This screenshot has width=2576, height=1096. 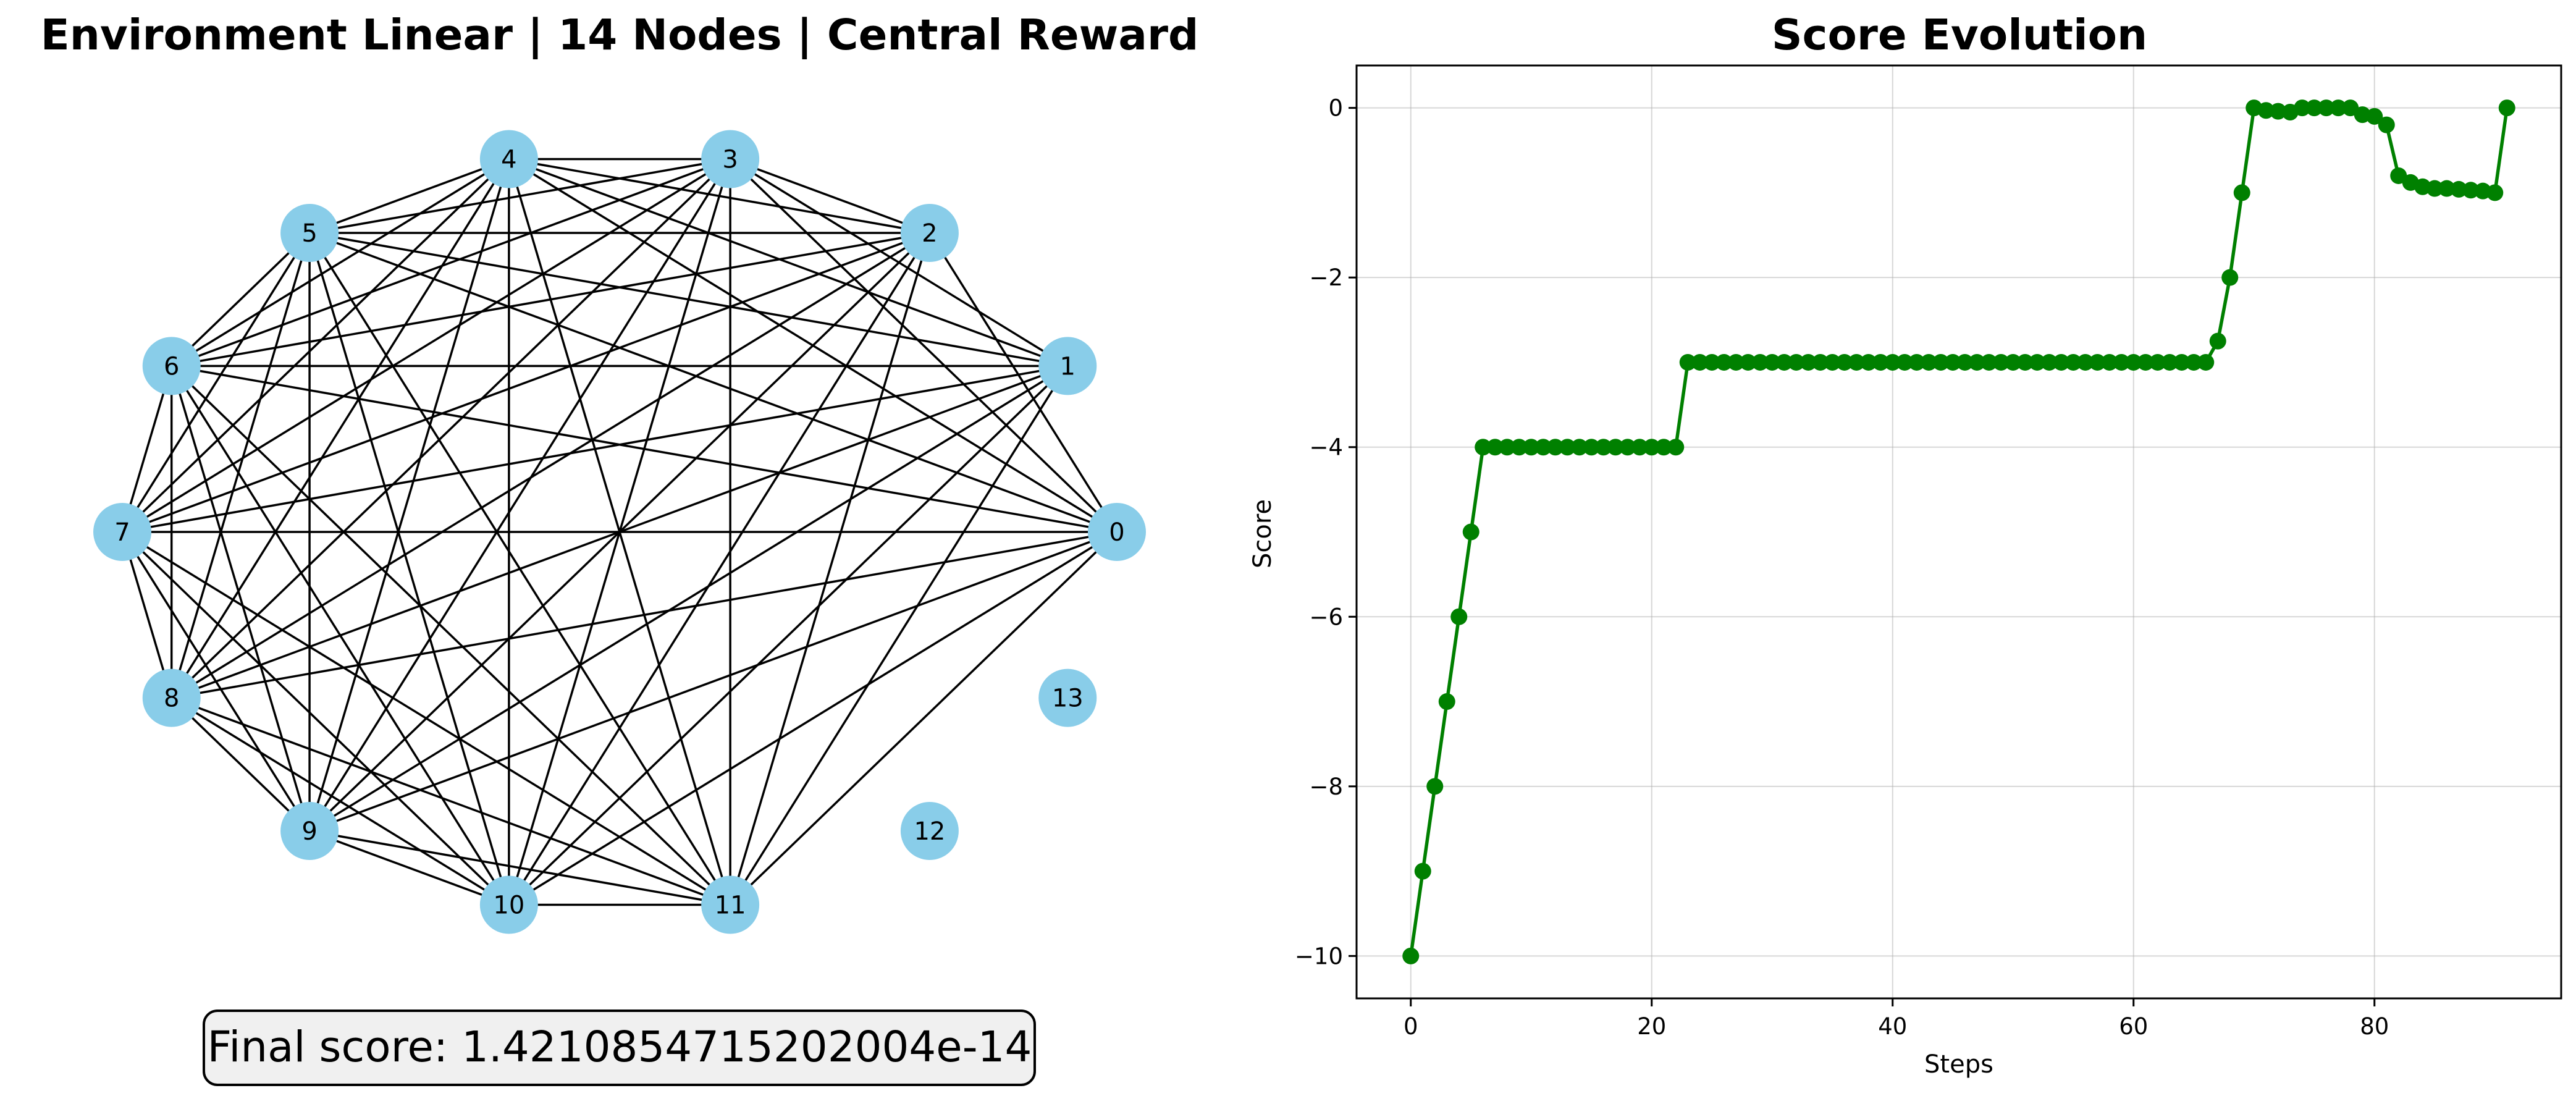 What do you see at coordinates (122, 532) in the screenshot?
I see `node-7: 7` at bounding box center [122, 532].